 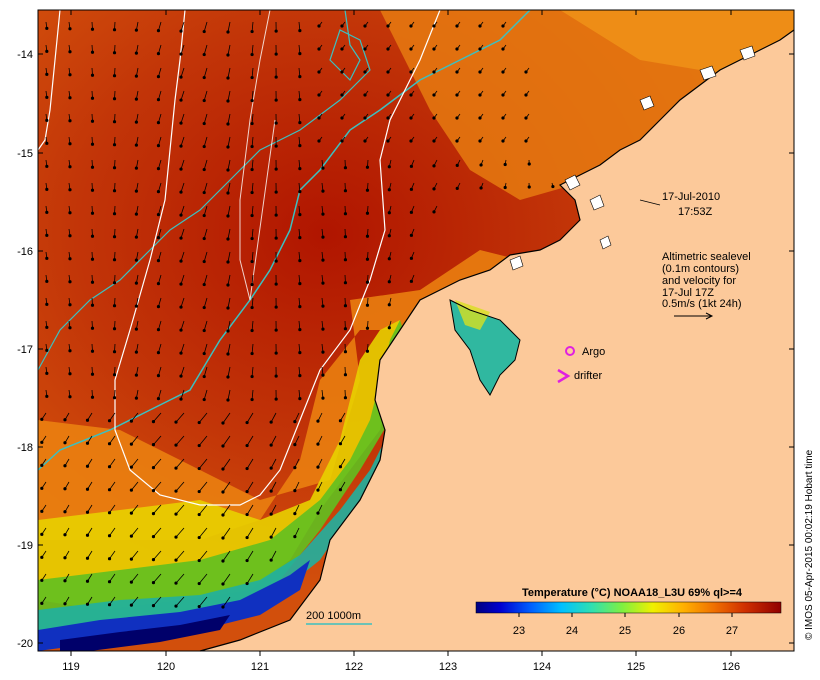 What do you see at coordinates (25, 252) in the screenshot?
I see `lat-tick-label: -16` at bounding box center [25, 252].